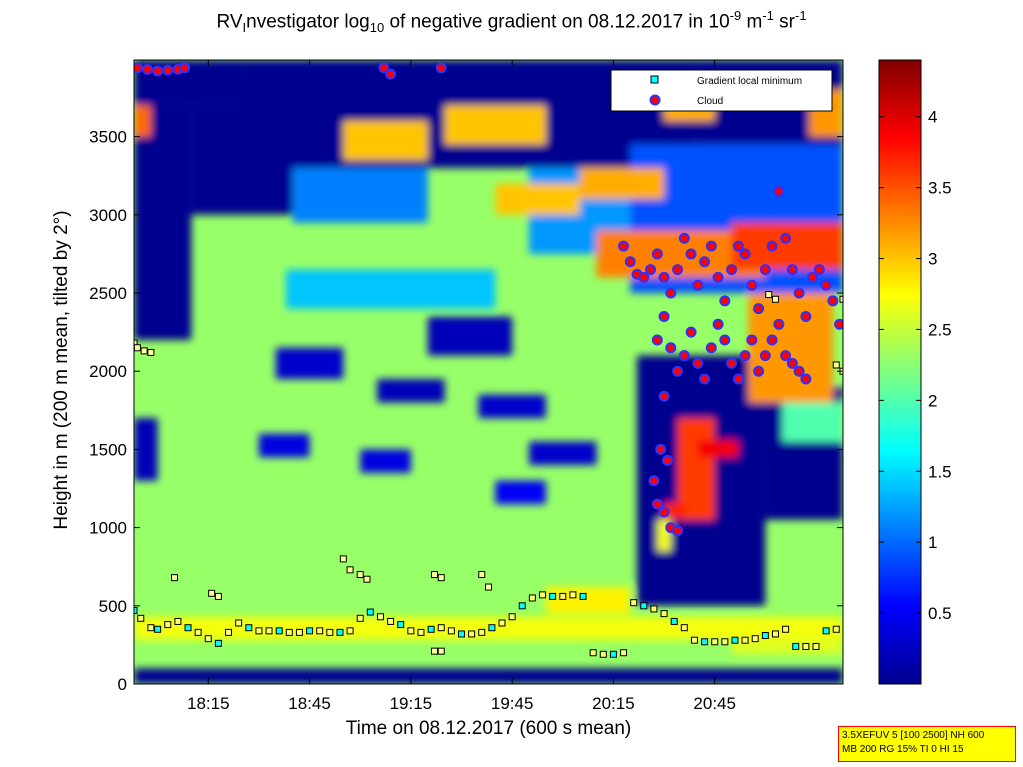 The image size is (1023, 767). I want to click on y-tick-label: 3000, so click(108, 215).